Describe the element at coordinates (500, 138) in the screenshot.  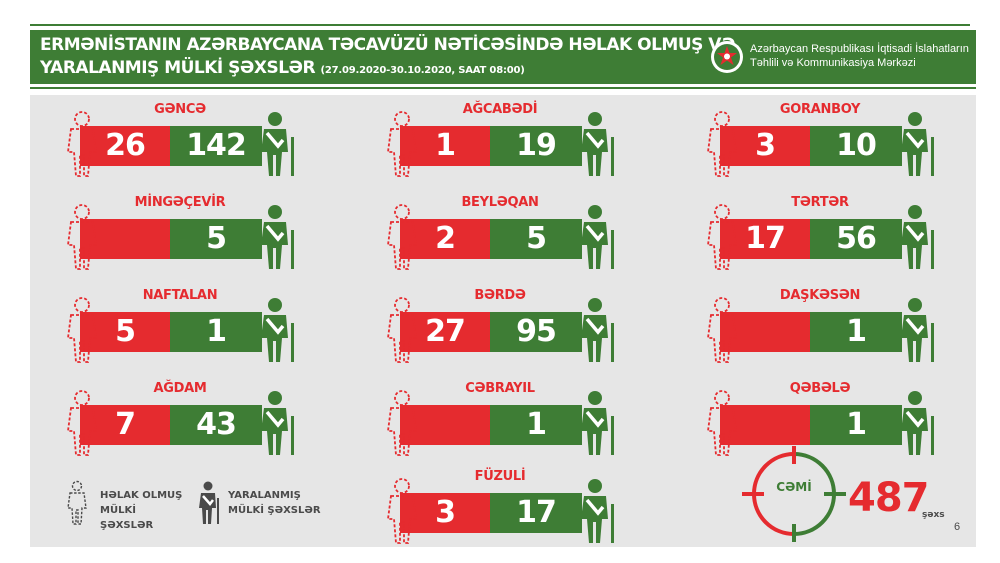
I see `region-card: AĞCABƏDİ 1 19` at that location.